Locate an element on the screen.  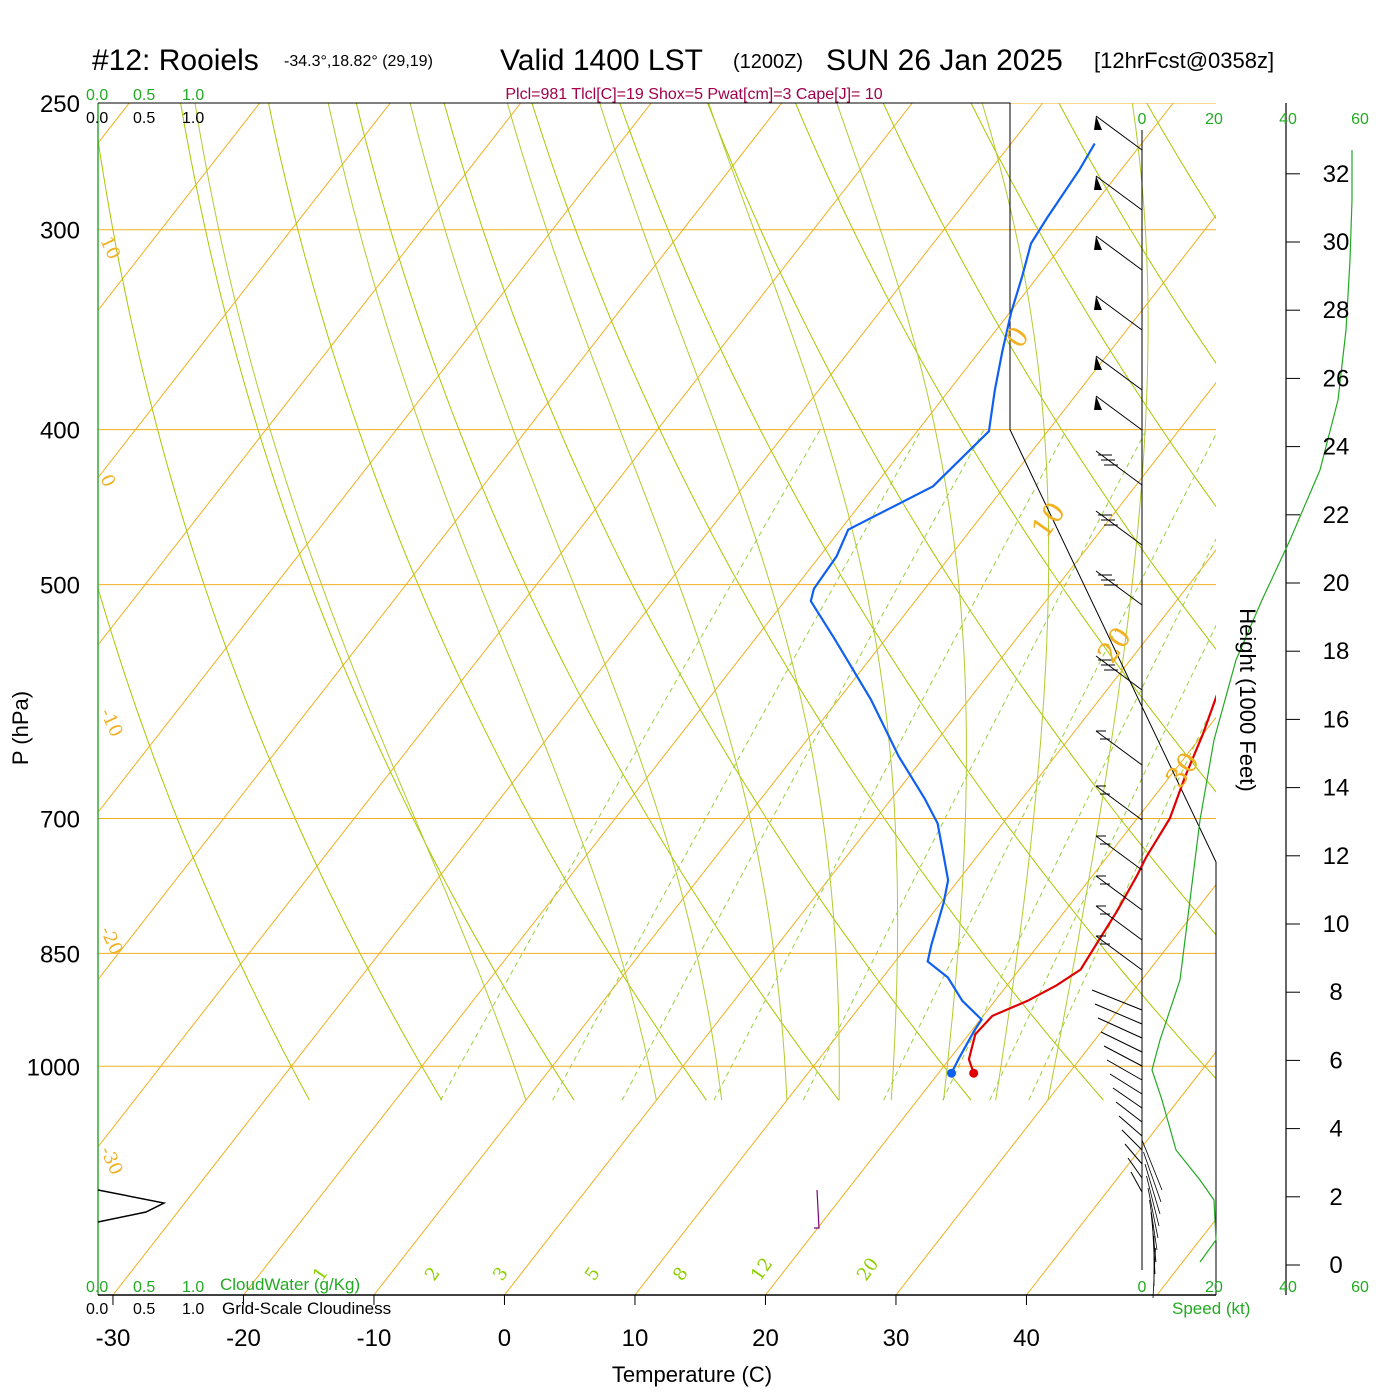
isotherm-label: 30 is located at coordinates (1182, 770).